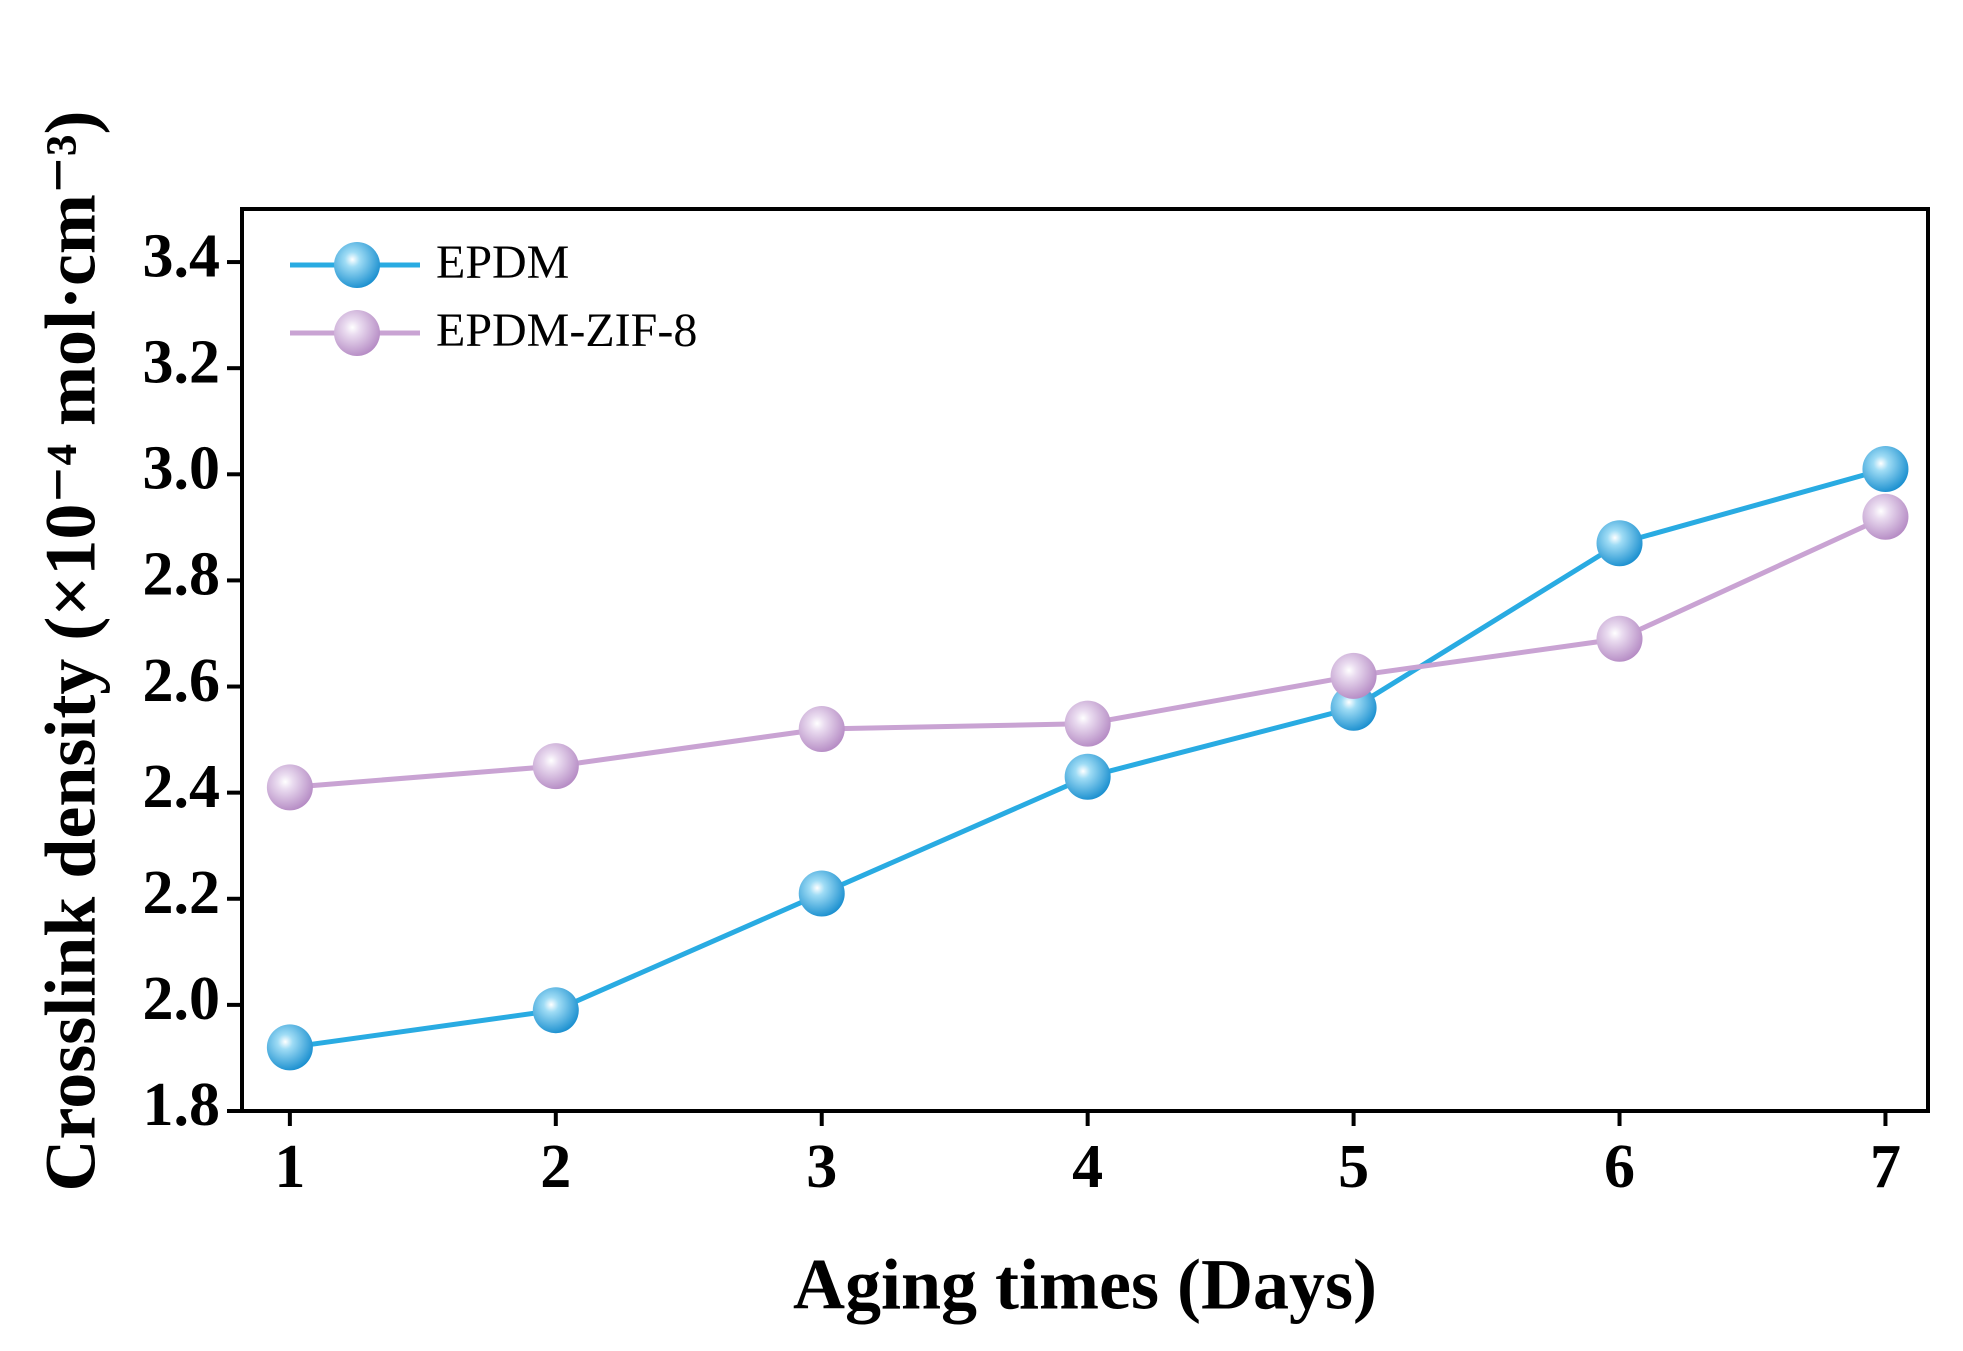  Describe the element at coordinates (182, 787) in the screenshot. I see `y-tick-label: 2.4` at that location.